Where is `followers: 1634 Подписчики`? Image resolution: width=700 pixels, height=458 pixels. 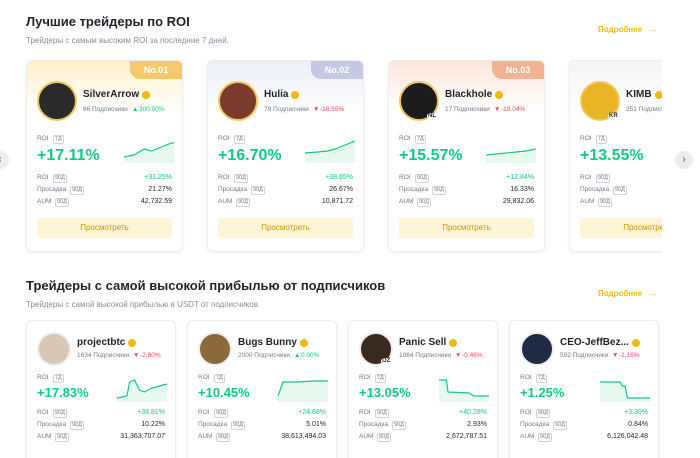
followers: 1634 Подписчики is located at coordinates (103, 355).